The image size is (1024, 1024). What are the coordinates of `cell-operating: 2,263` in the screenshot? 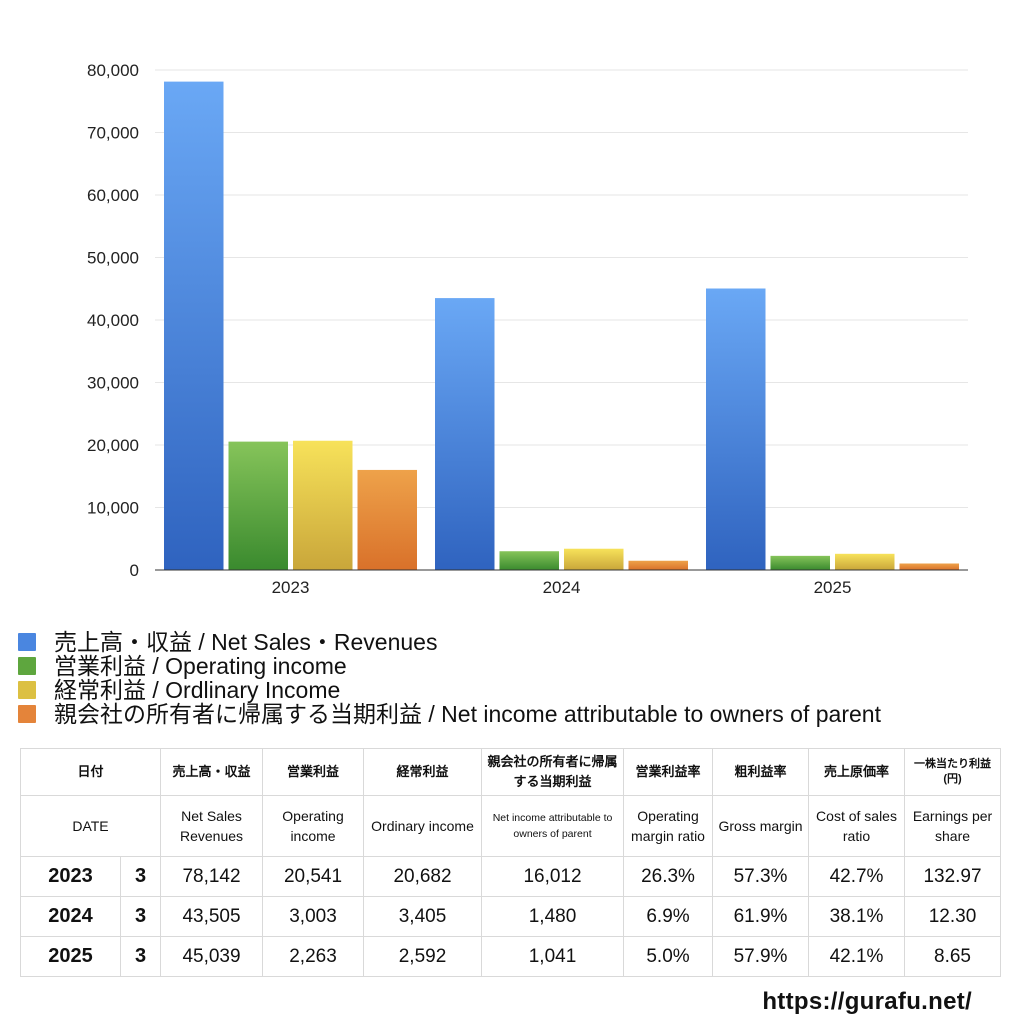 It's located at (313, 956).